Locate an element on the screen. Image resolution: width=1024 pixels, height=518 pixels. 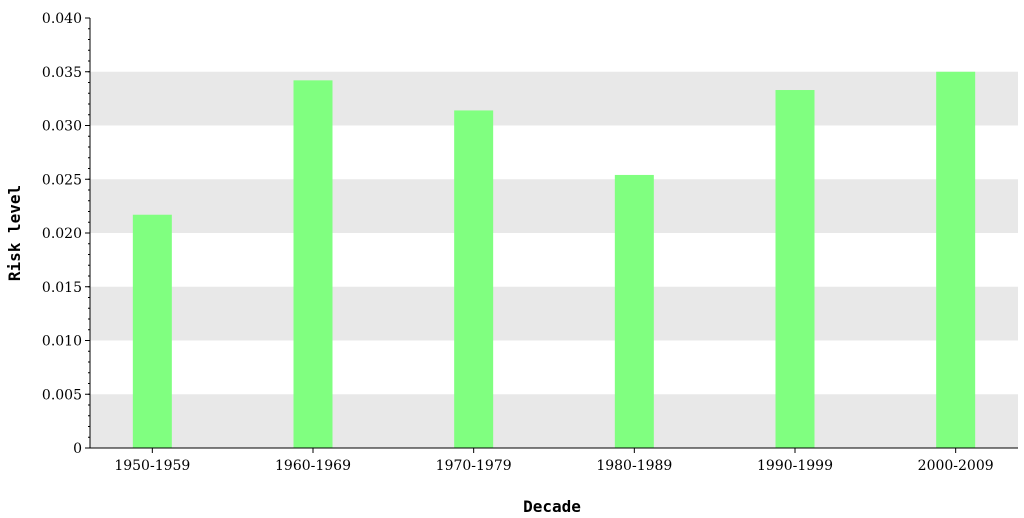
x-tick-label: 1980-1989 is located at coordinates (634, 466).